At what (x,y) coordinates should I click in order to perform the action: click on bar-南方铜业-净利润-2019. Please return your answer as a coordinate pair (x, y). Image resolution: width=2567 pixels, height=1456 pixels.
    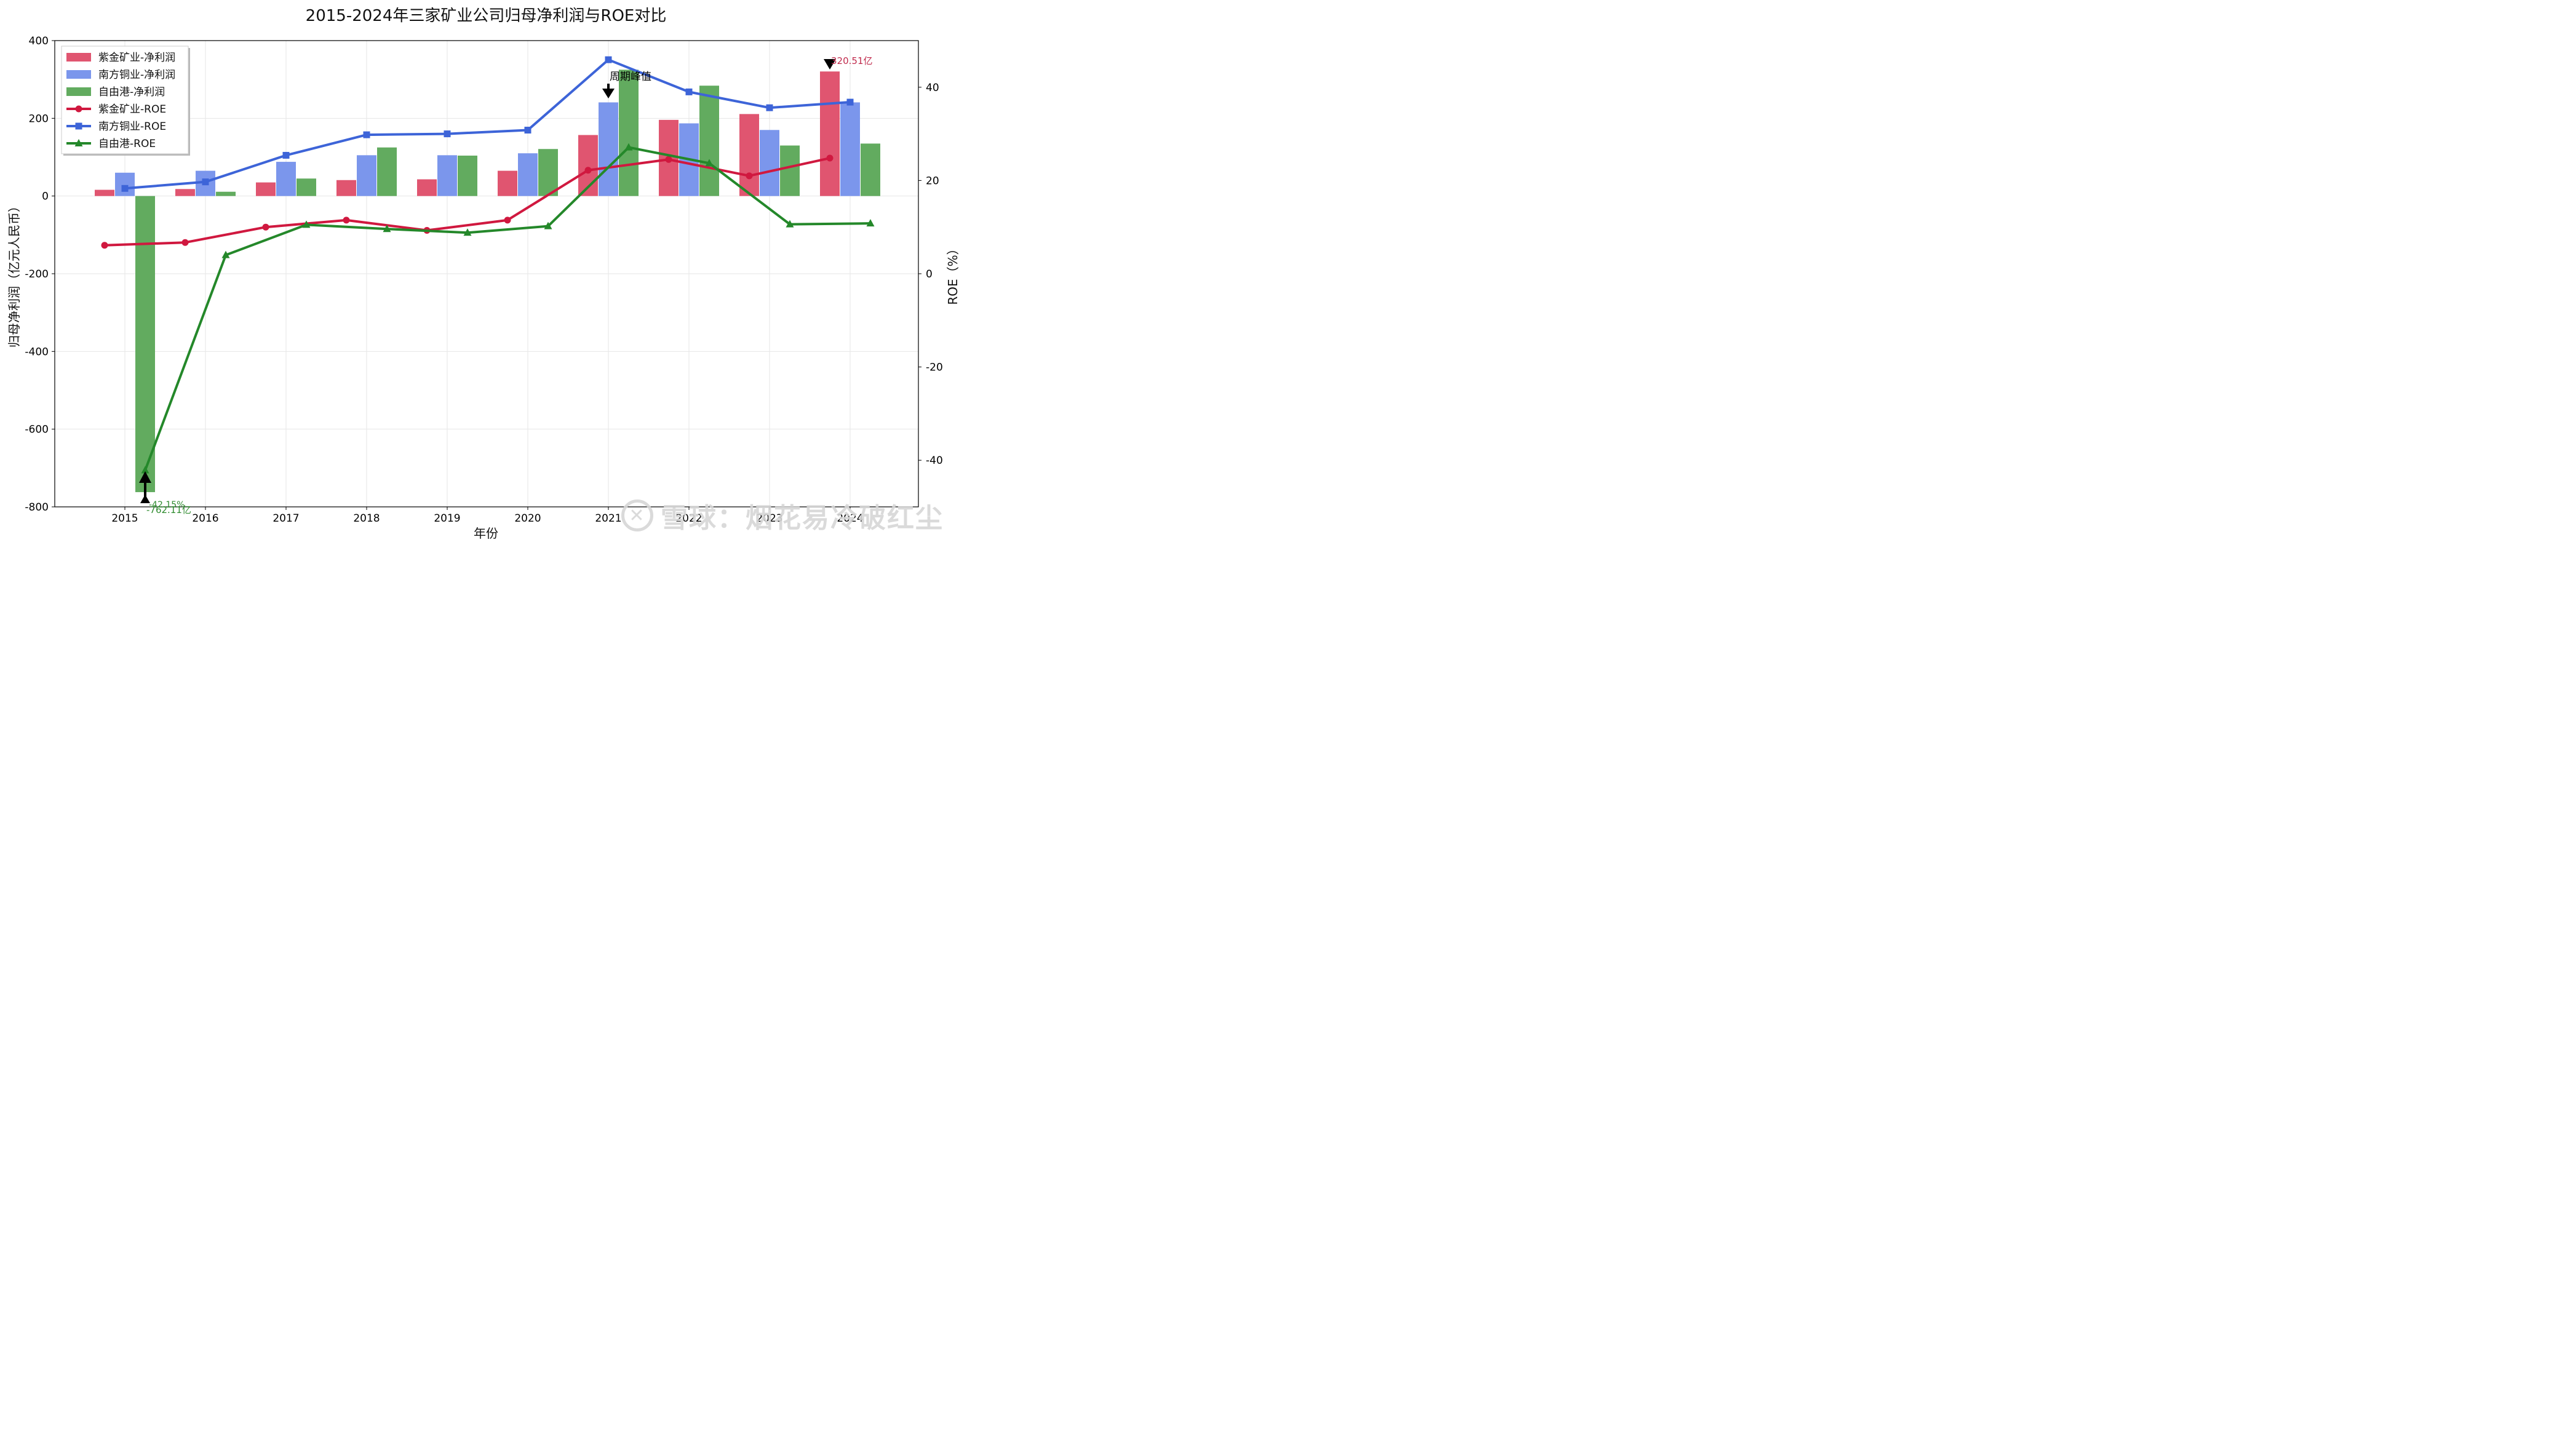
    Looking at the image, I should click on (447, 176).